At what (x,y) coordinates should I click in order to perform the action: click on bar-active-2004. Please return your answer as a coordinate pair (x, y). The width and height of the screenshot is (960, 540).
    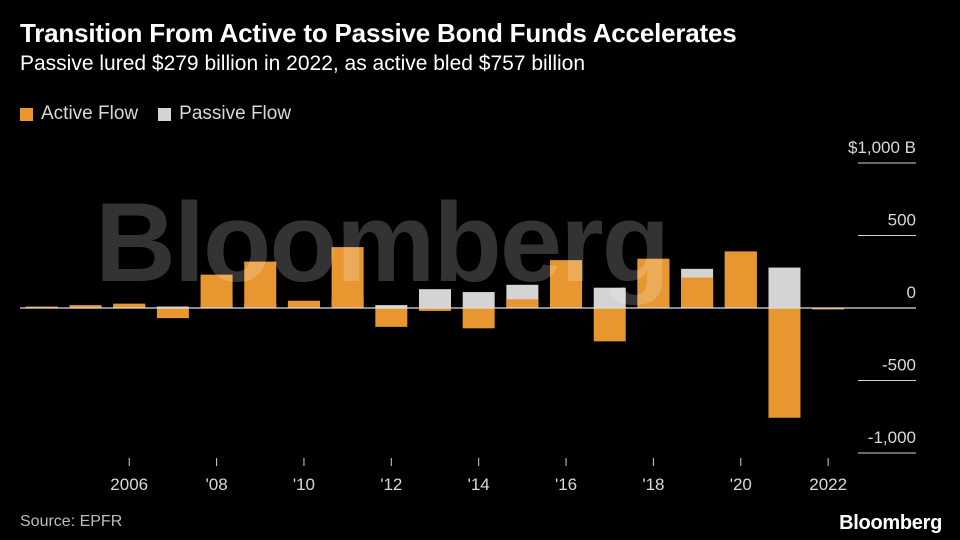
    Looking at the image, I should click on (41, 307).